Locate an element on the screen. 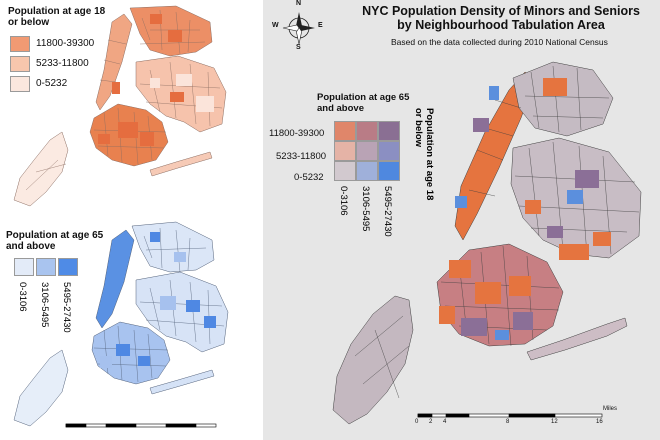 Image resolution: width=660 pixels, height=440 pixels. scale-unit-label: Miles is located at coordinates (610, 409).